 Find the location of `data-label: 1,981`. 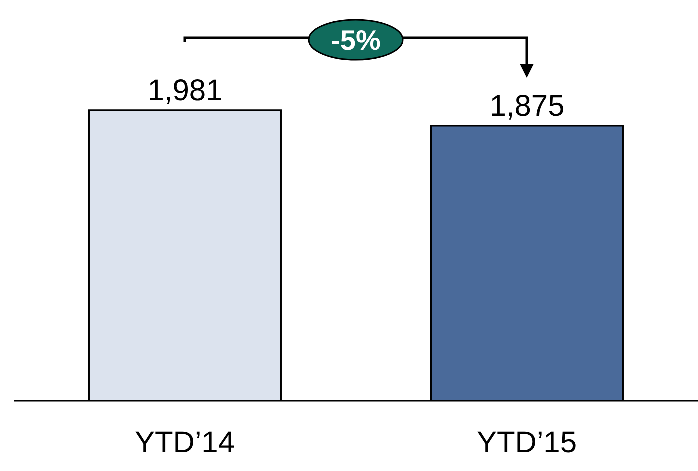

data-label: 1,981 is located at coordinates (185, 91).